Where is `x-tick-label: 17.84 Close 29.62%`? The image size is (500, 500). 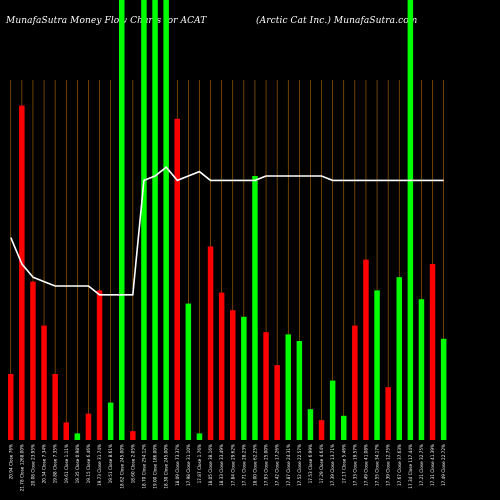
x-tick-label: 17.84 Close 29.62% is located at coordinates (232, 465).